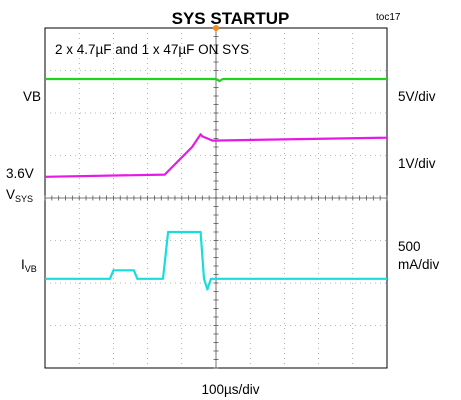 This screenshot has width=461, height=400. What do you see at coordinates (388, 17) in the screenshot?
I see `figure-tag: toc17` at bounding box center [388, 17].